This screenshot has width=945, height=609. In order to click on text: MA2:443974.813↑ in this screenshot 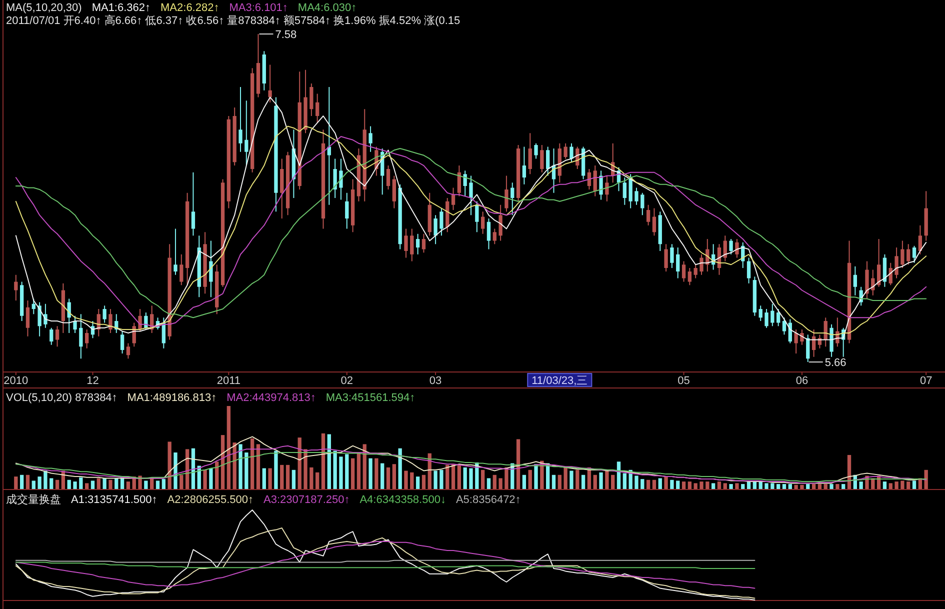, I will do `click(271, 398)`.